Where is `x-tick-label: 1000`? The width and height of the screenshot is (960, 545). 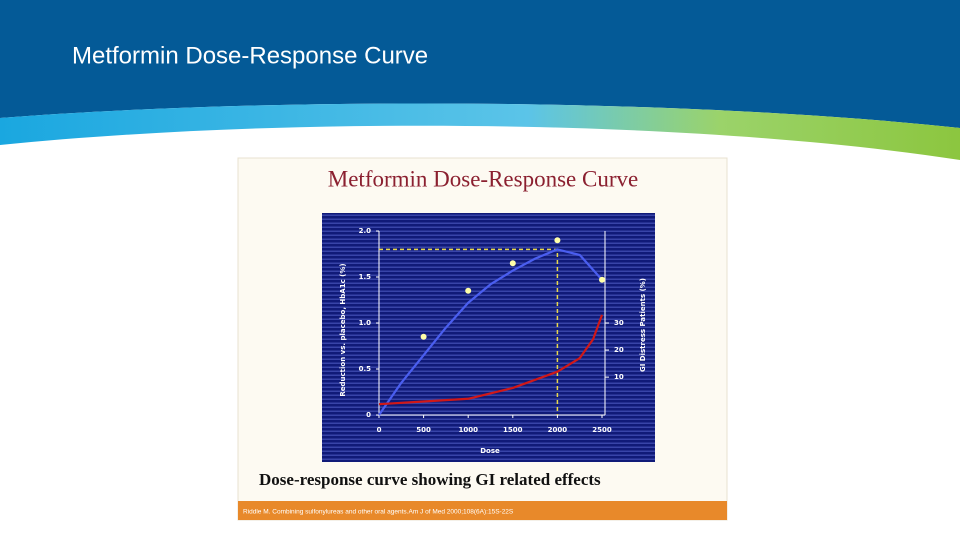 x-tick-label: 1000 is located at coordinates (468, 430).